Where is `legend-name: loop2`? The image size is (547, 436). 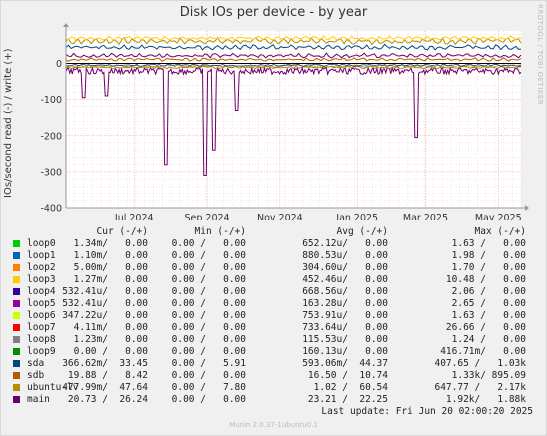 legend-name: loop2 is located at coordinates (41, 267).